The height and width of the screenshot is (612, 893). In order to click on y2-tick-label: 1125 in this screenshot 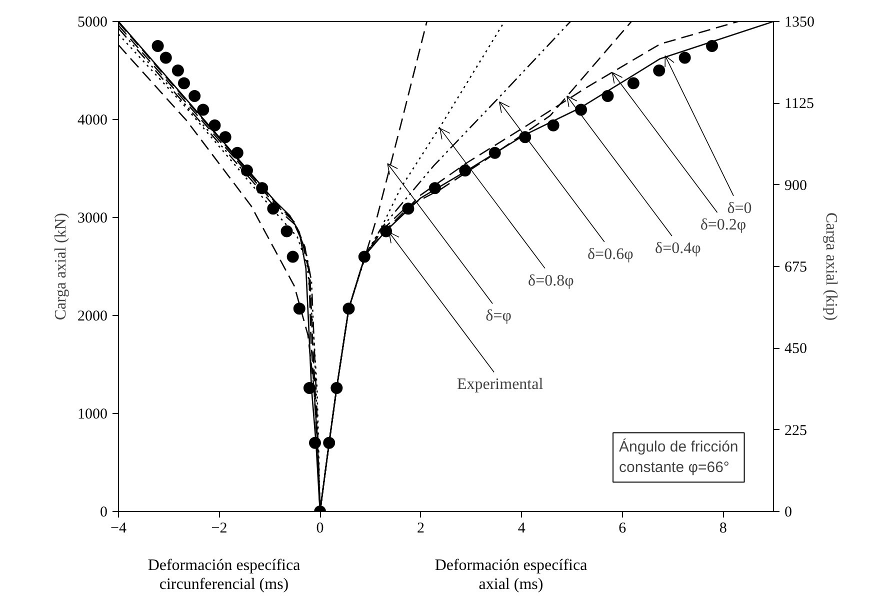, I will do `click(799, 104)`.